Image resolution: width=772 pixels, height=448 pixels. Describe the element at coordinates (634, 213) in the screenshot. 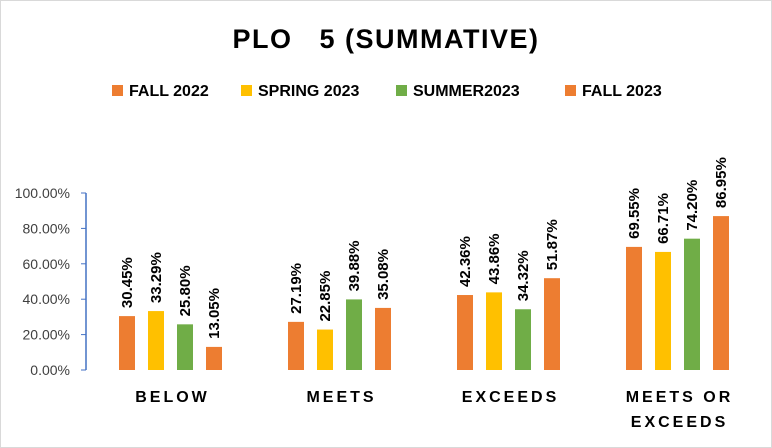

I see `data-label: 69.55%` at that location.